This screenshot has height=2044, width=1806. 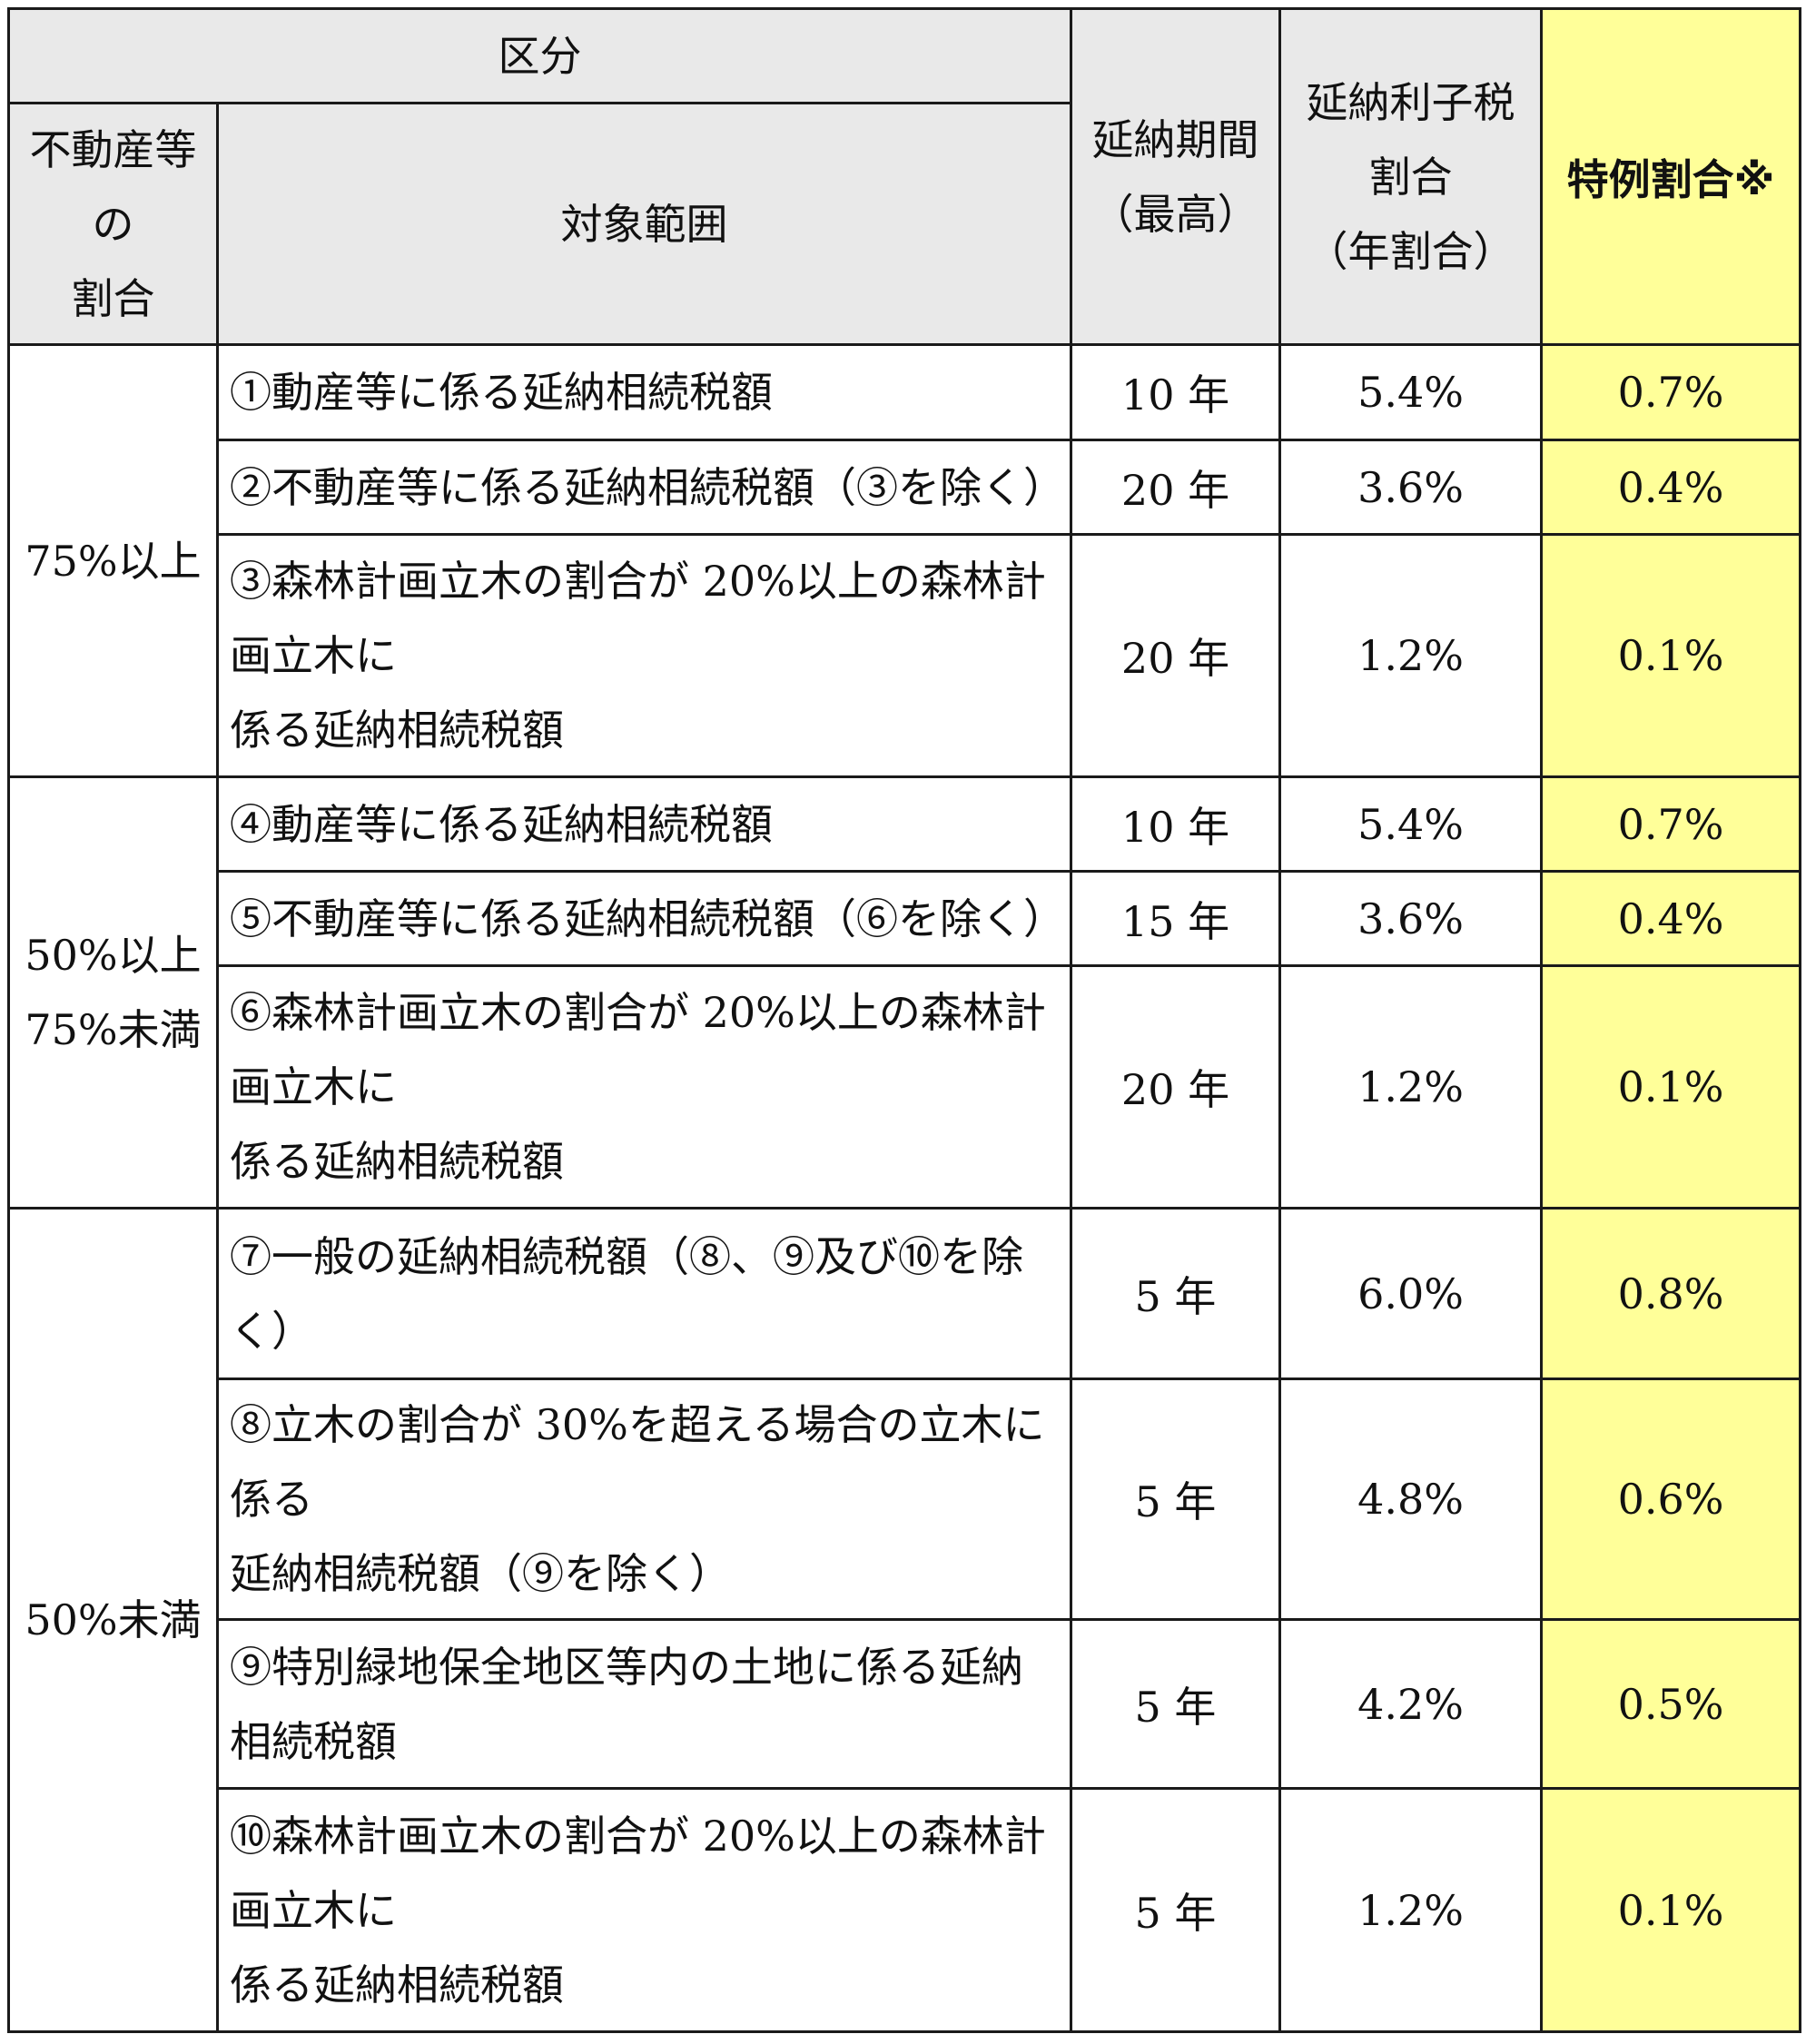 I want to click on scope-cell: ⑤不動産等に係る延納相続税額（⑥を除く）, so click(x=644, y=918).